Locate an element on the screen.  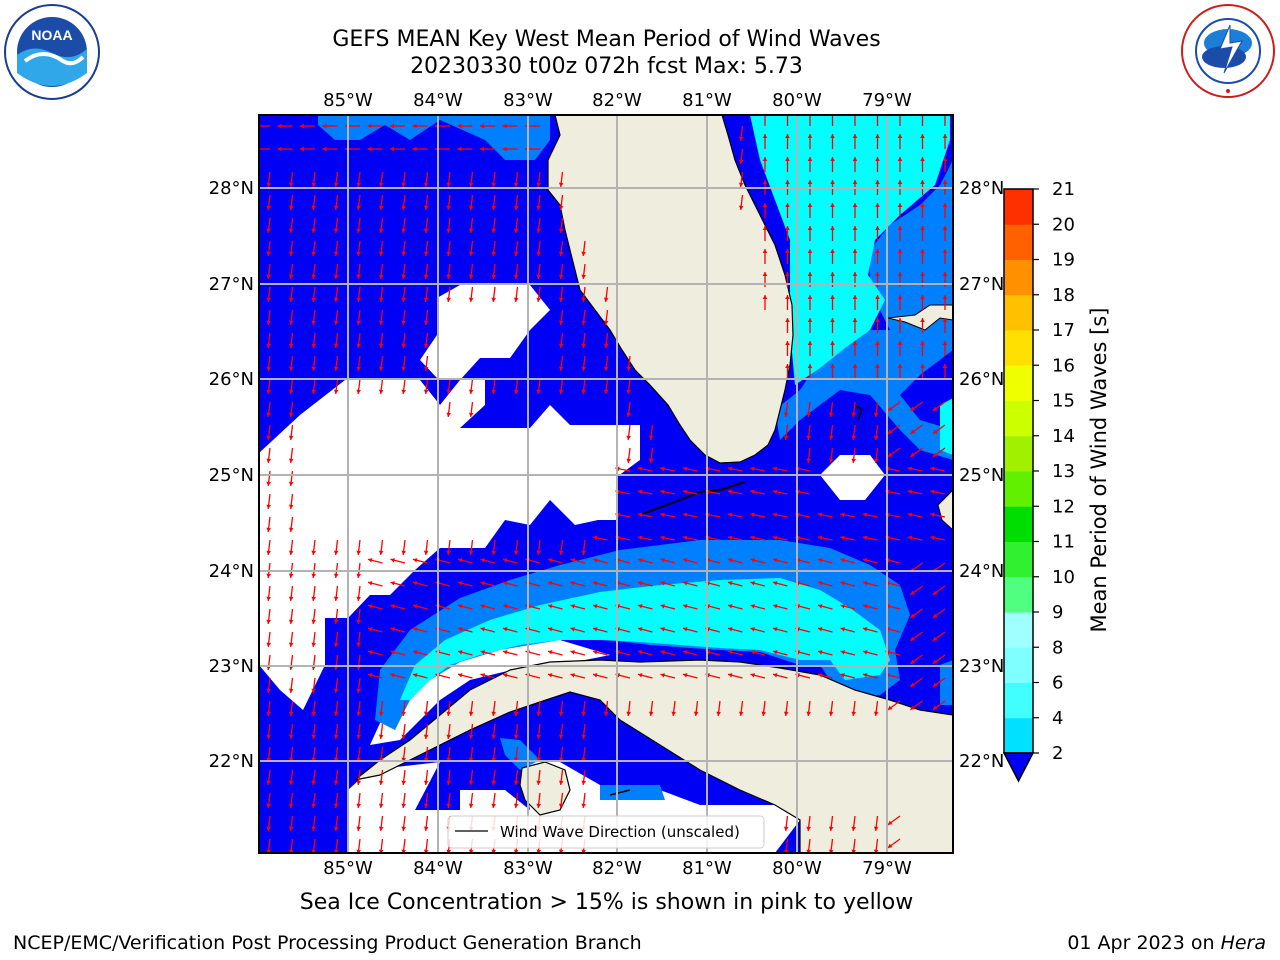
colorbar-tick-label: 11 is located at coordinates (1063, 542).